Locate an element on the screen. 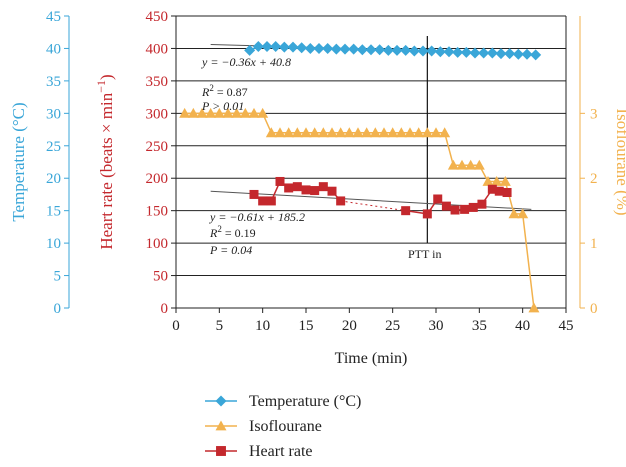  legend: Temperature (°C) Isoflourane Heart rate is located at coordinates (283, 426).